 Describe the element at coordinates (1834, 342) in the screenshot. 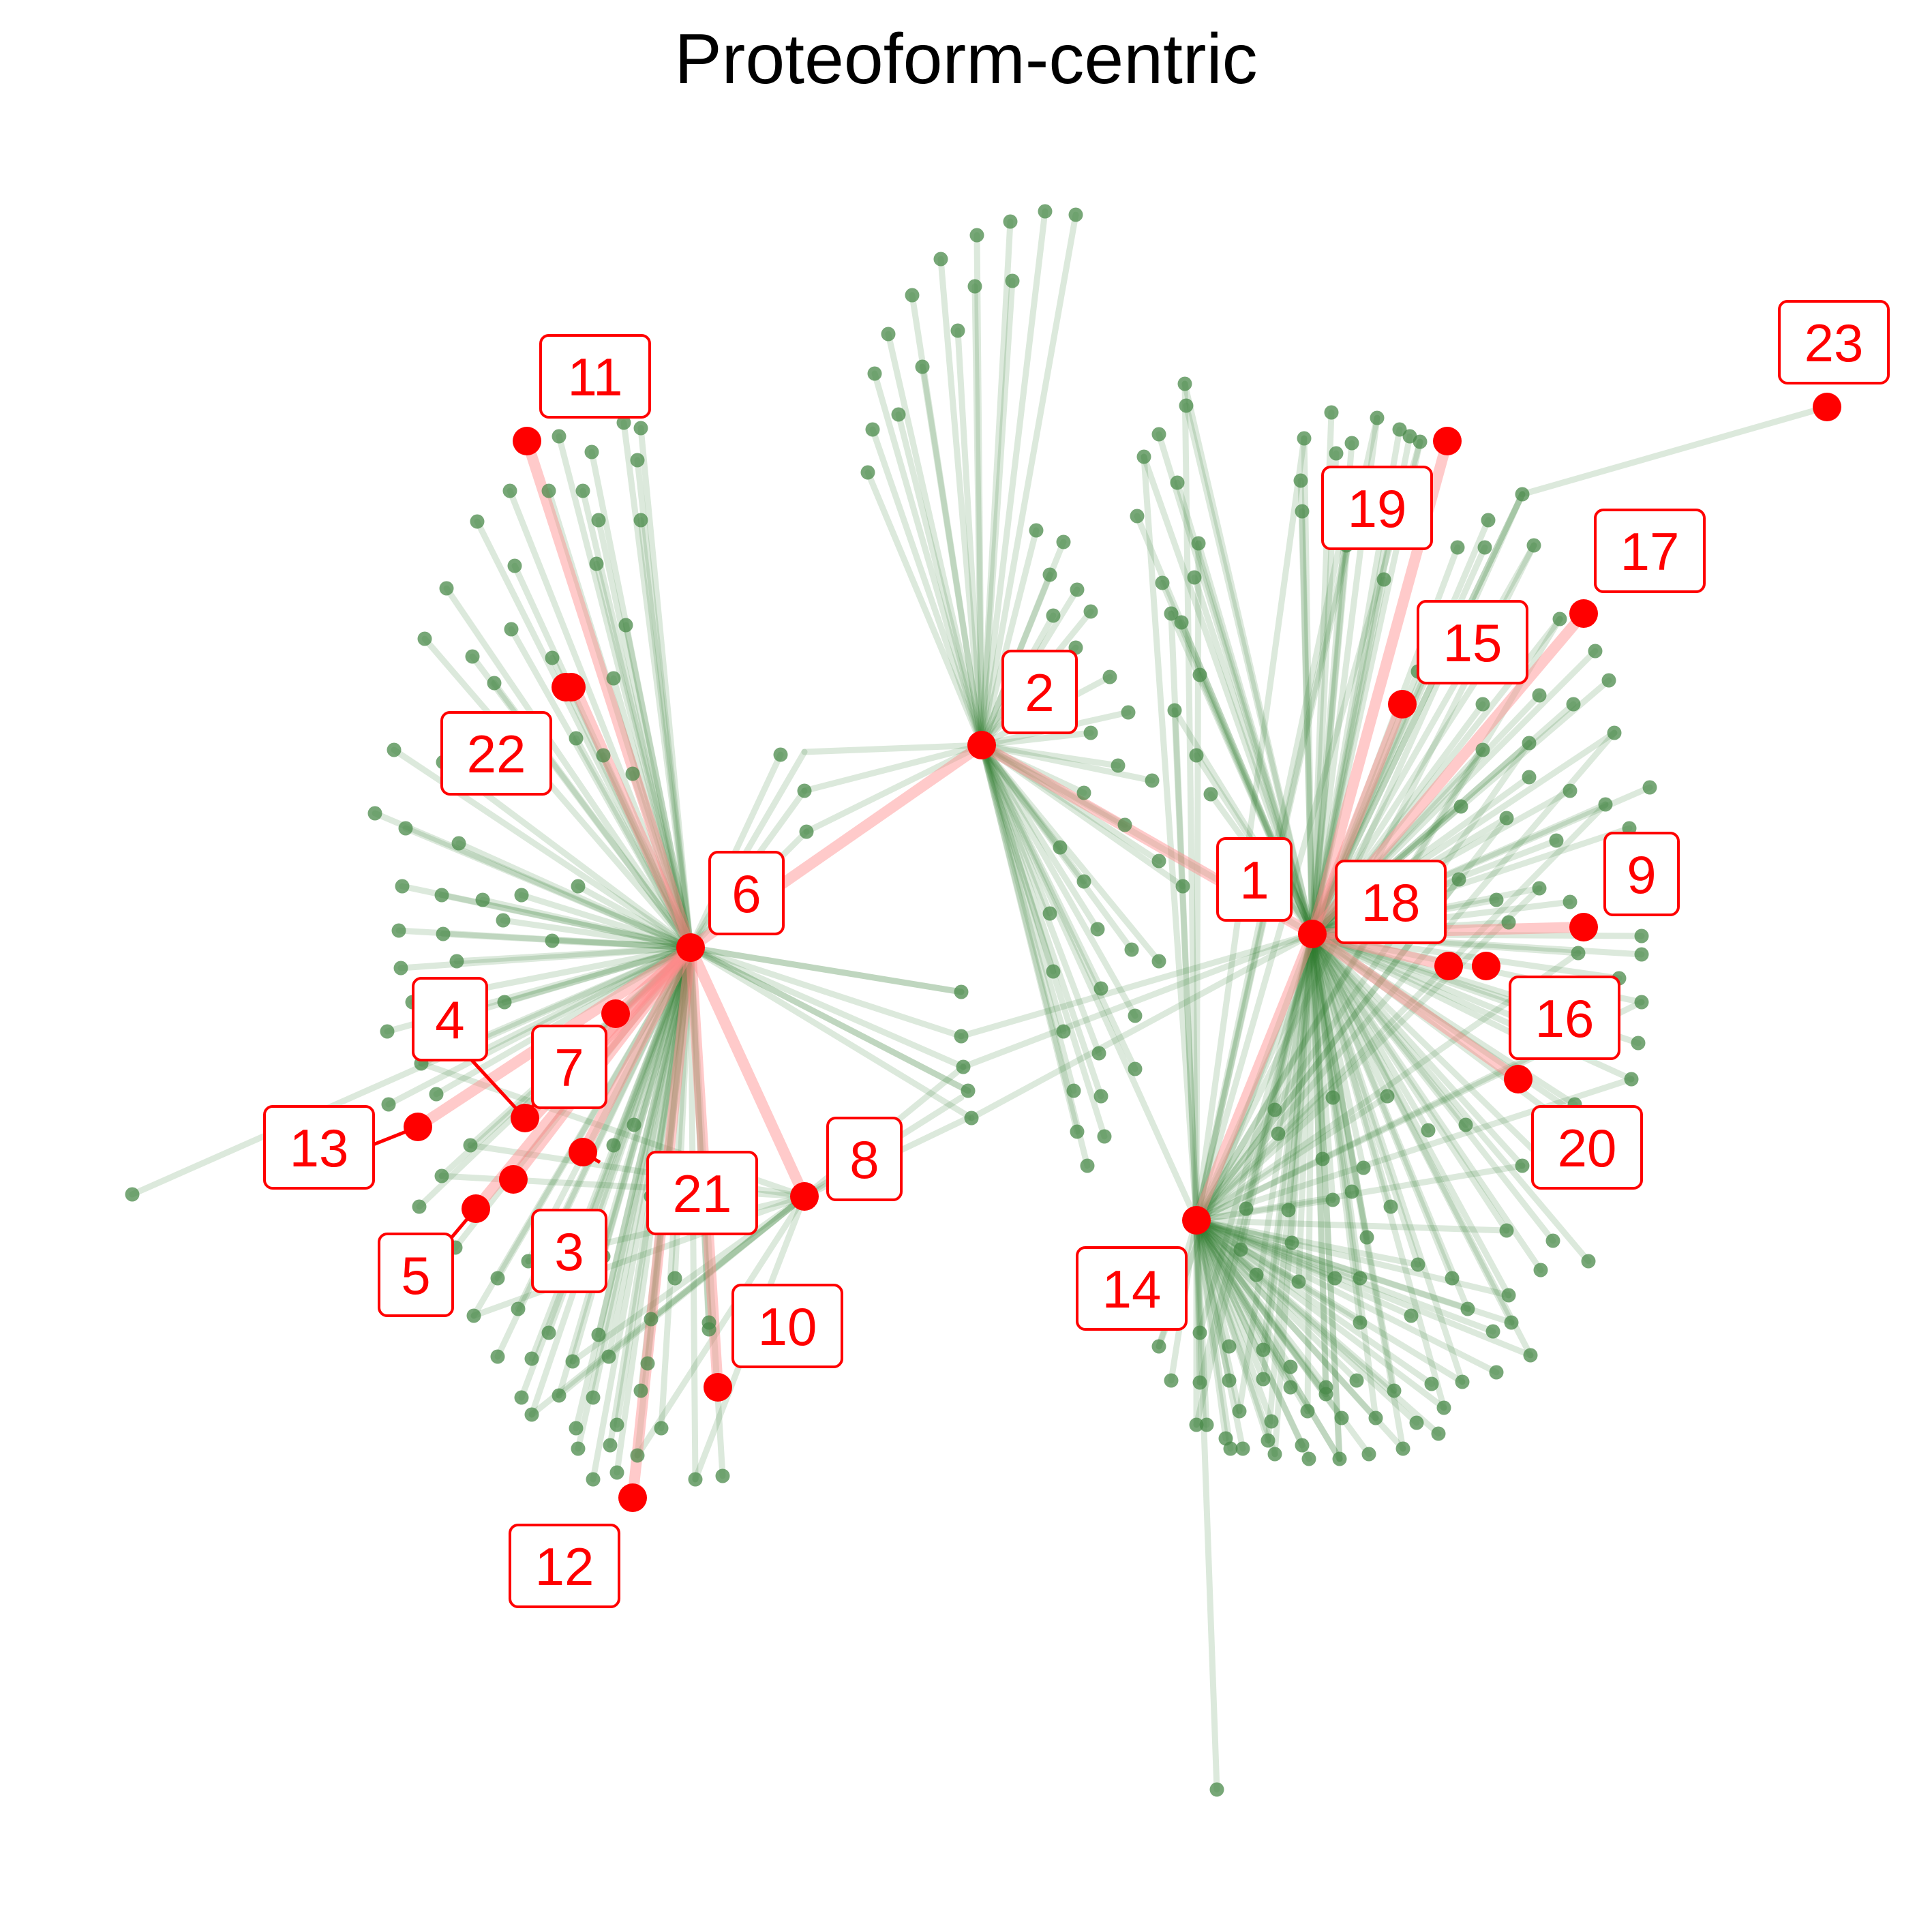

I see `node-label-23: 23` at that location.